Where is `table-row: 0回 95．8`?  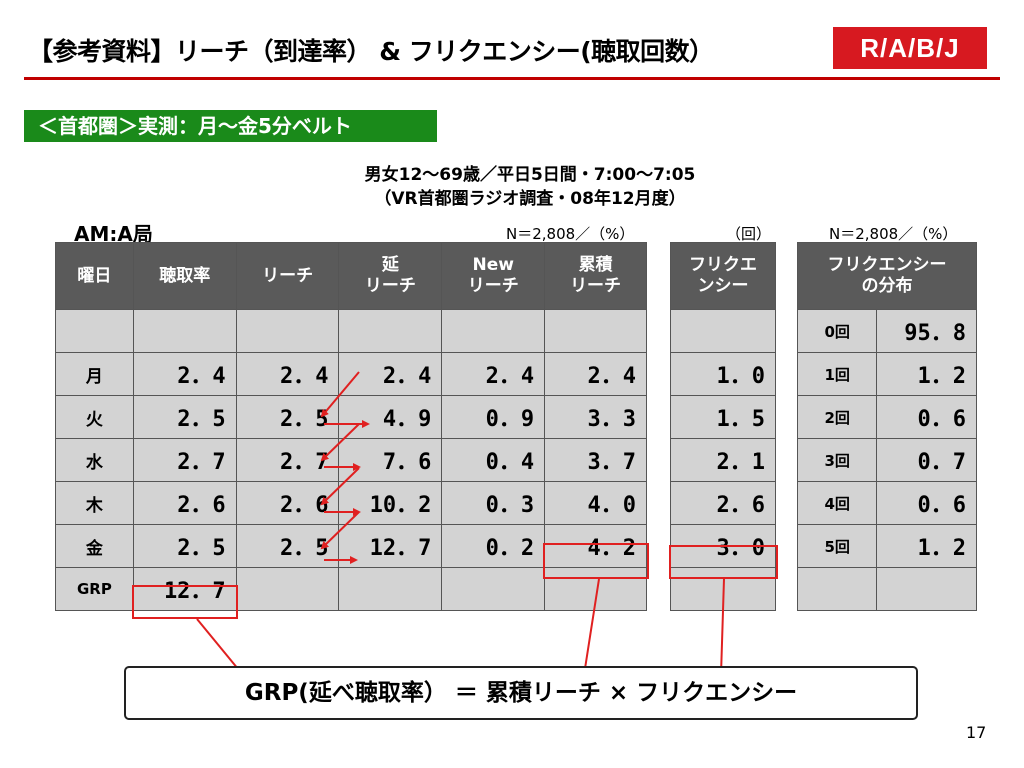
table-row: 0回 95．8 is located at coordinates (886, 331).